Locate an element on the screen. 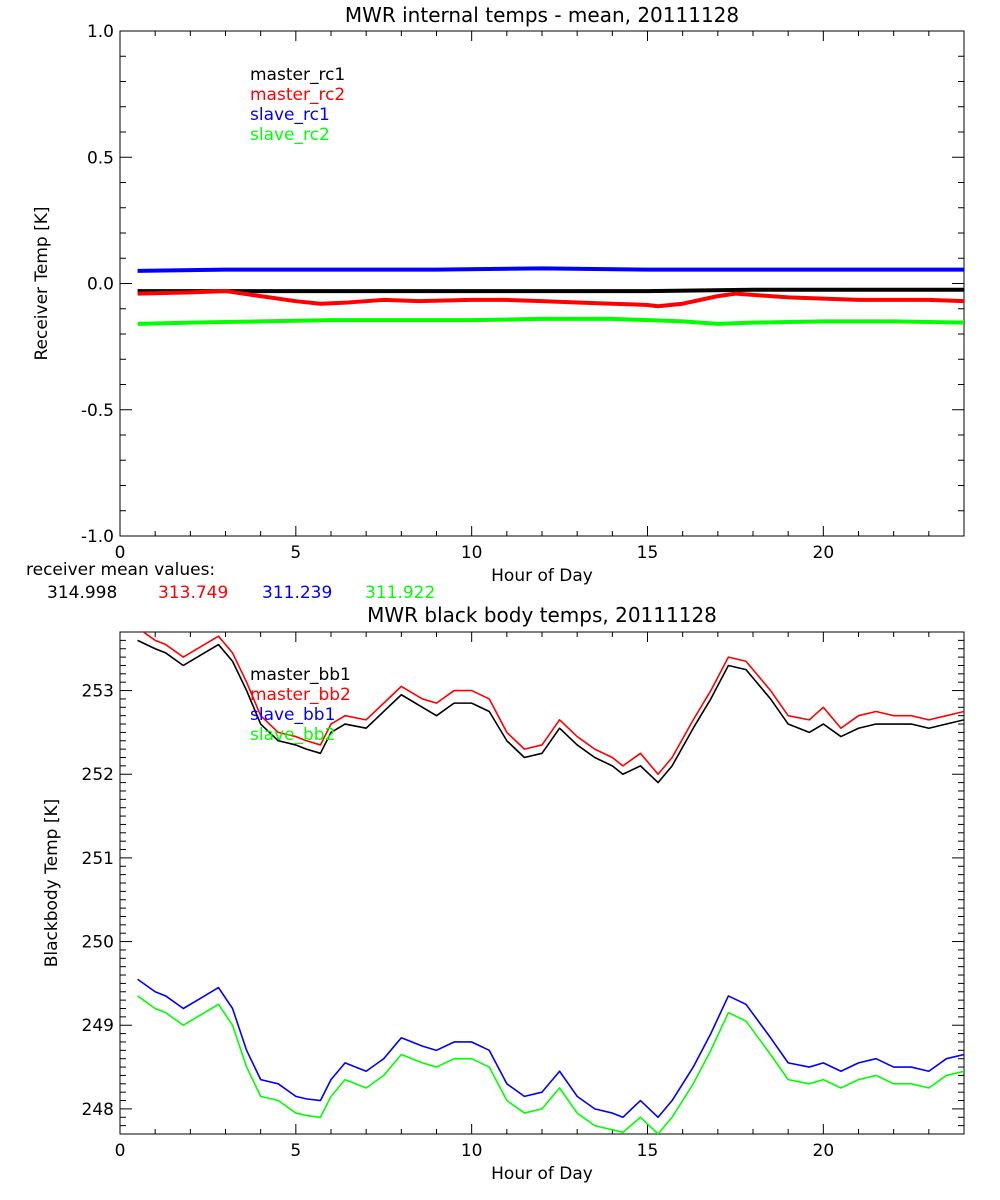 This screenshot has height=1200, width=1000. y-axis-label: Blackbody Temp [K] is located at coordinates (52, 883).